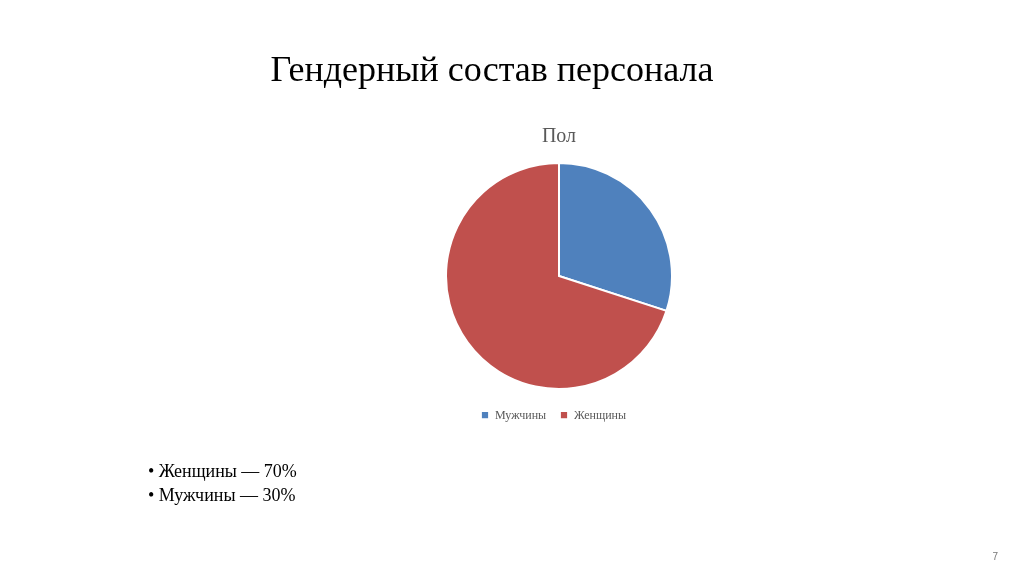 Image resolution: width=1024 pixels, height=576 pixels. Describe the element at coordinates (559, 135) in the screenshot. I see `chart-subtitle: Пол` at that location.